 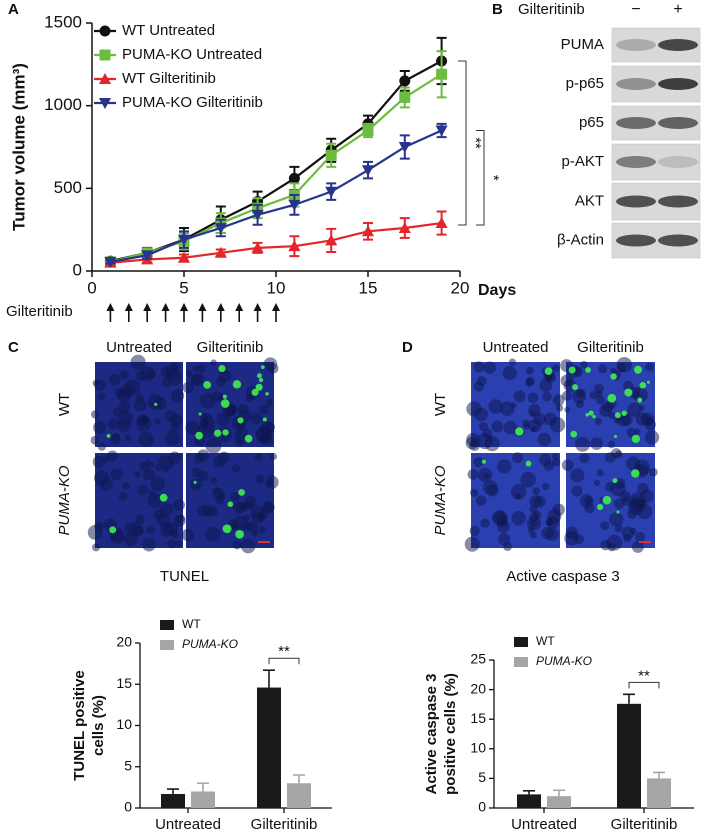 I want to click on legend-label: WT, so click(x=191, y=624).